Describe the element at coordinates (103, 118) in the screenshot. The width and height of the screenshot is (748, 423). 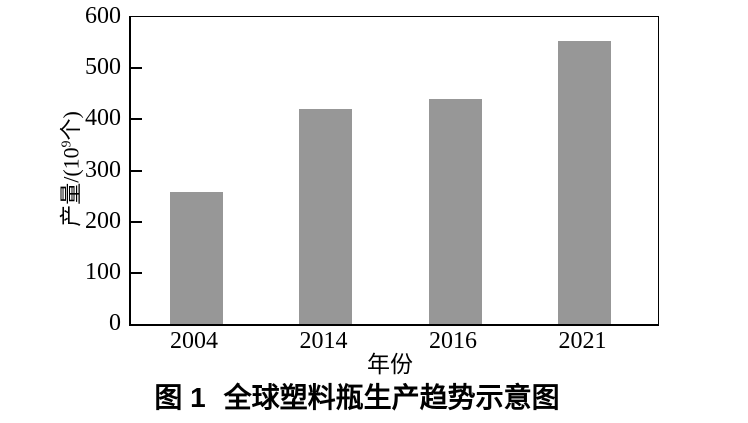
I see `y-tick-label: 400` at that location.